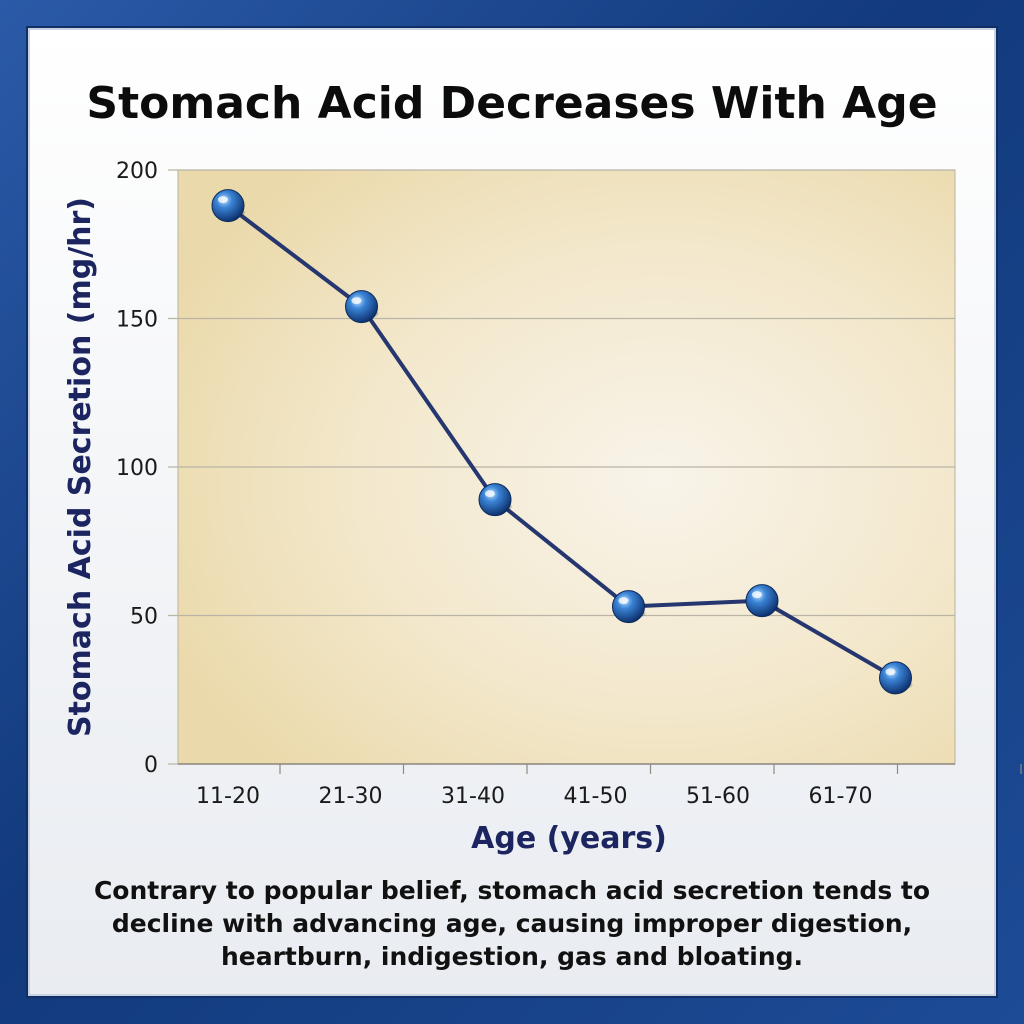 This screenshot has height=1024, width=1024. What do you see at coordinates (596, 796) in the screenshot?
I see `x-tick-label: 41-50` at bounding box center [596, 796].